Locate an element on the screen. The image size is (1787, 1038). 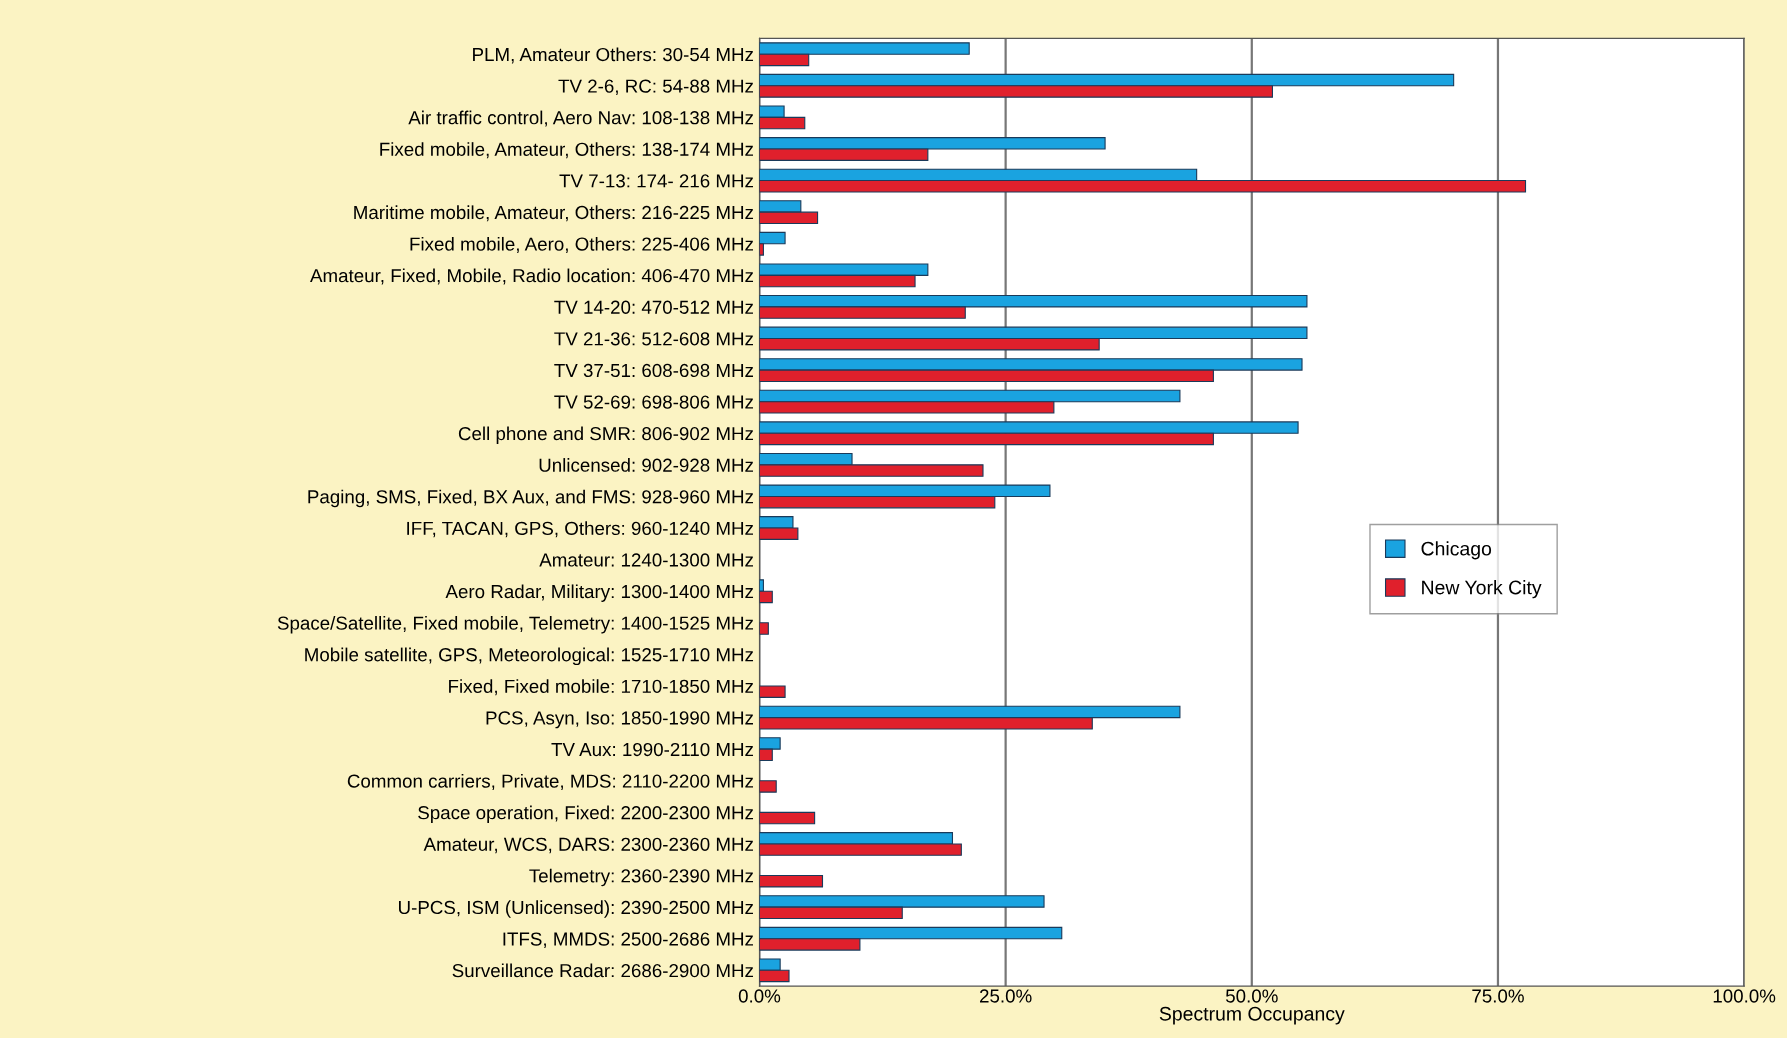
legend-label: Chicago is located at coordinates (1456, 550).